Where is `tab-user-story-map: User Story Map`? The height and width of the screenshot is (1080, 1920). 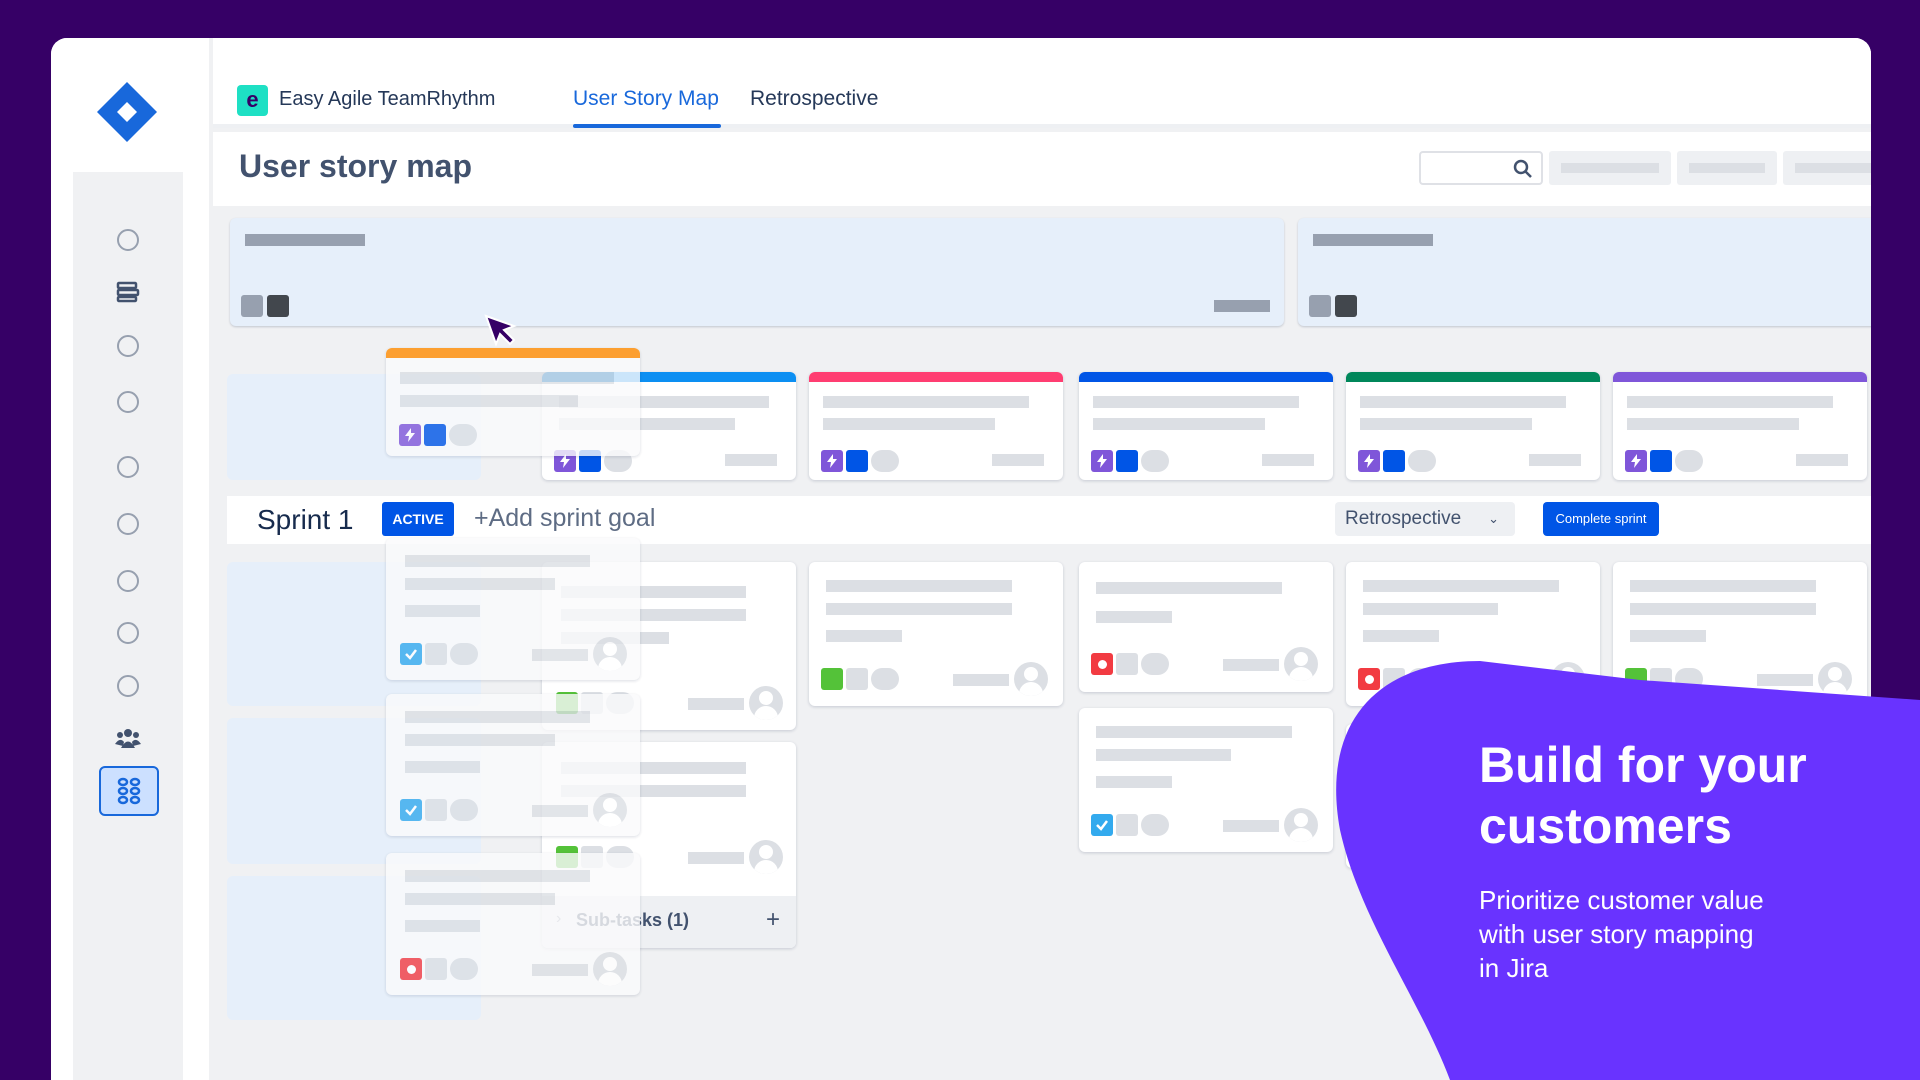 tab-user-story-map: User Story Map is located at coordinates (646, 98).